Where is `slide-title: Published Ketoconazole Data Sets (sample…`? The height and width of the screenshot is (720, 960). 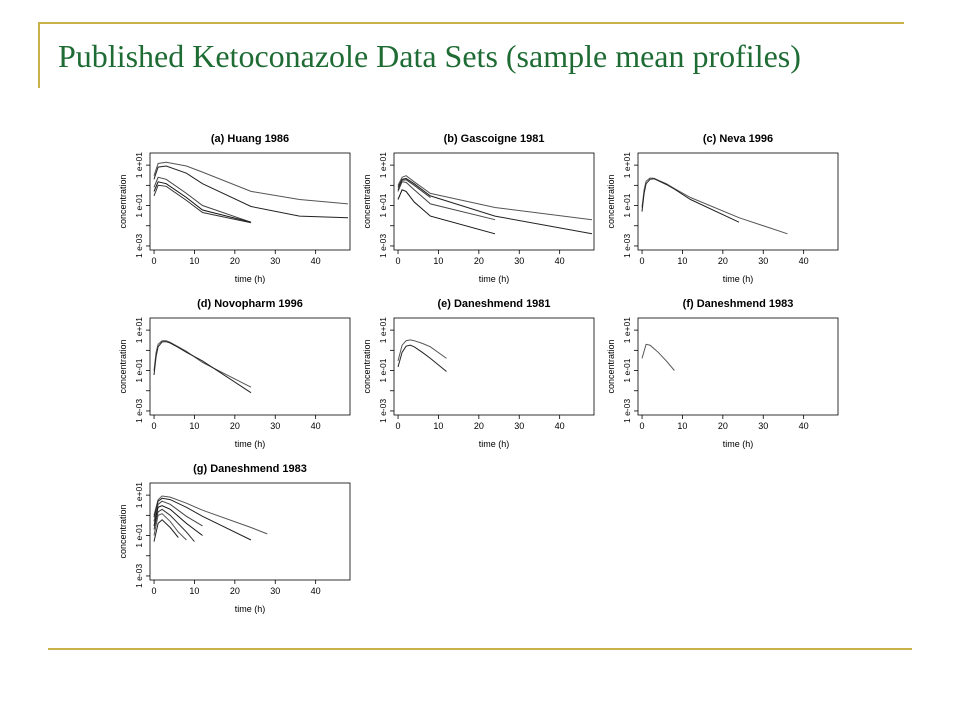
slide-title: Published Ketoconazole Data Sets (sample… is located at coordinates (429, 56).